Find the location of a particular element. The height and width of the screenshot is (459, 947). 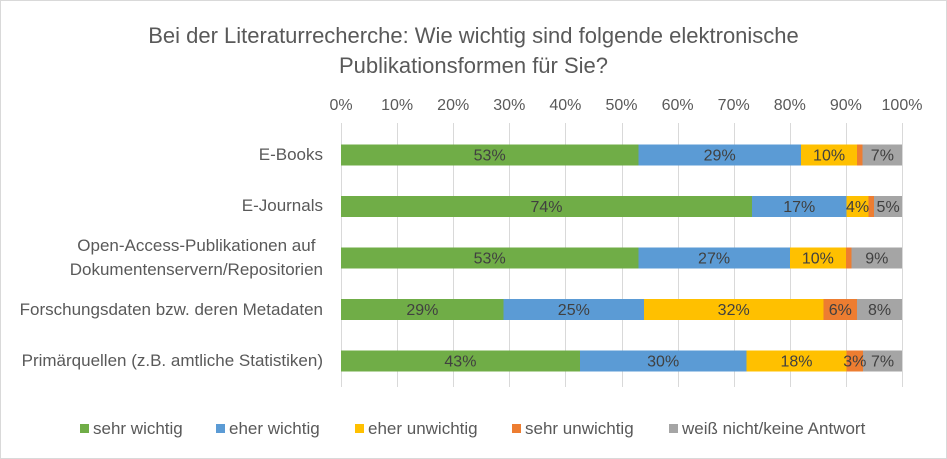

bar-primaerquellen-z-b-amtliche-statistiken-weiss-nicht-keine-antwort is located at coordinates (882, 361).